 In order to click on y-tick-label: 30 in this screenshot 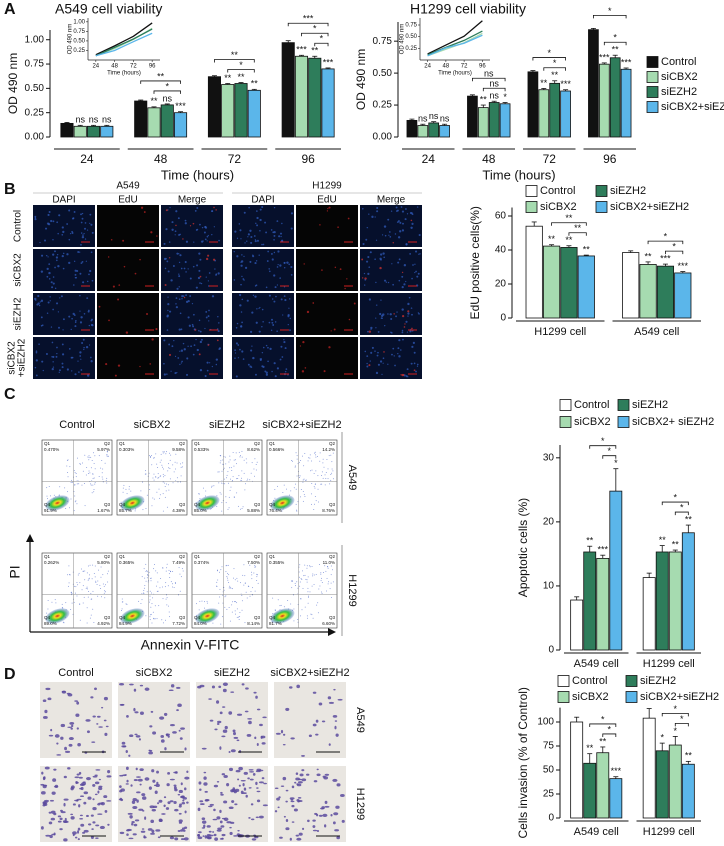, I will do `click(549, 457)`.